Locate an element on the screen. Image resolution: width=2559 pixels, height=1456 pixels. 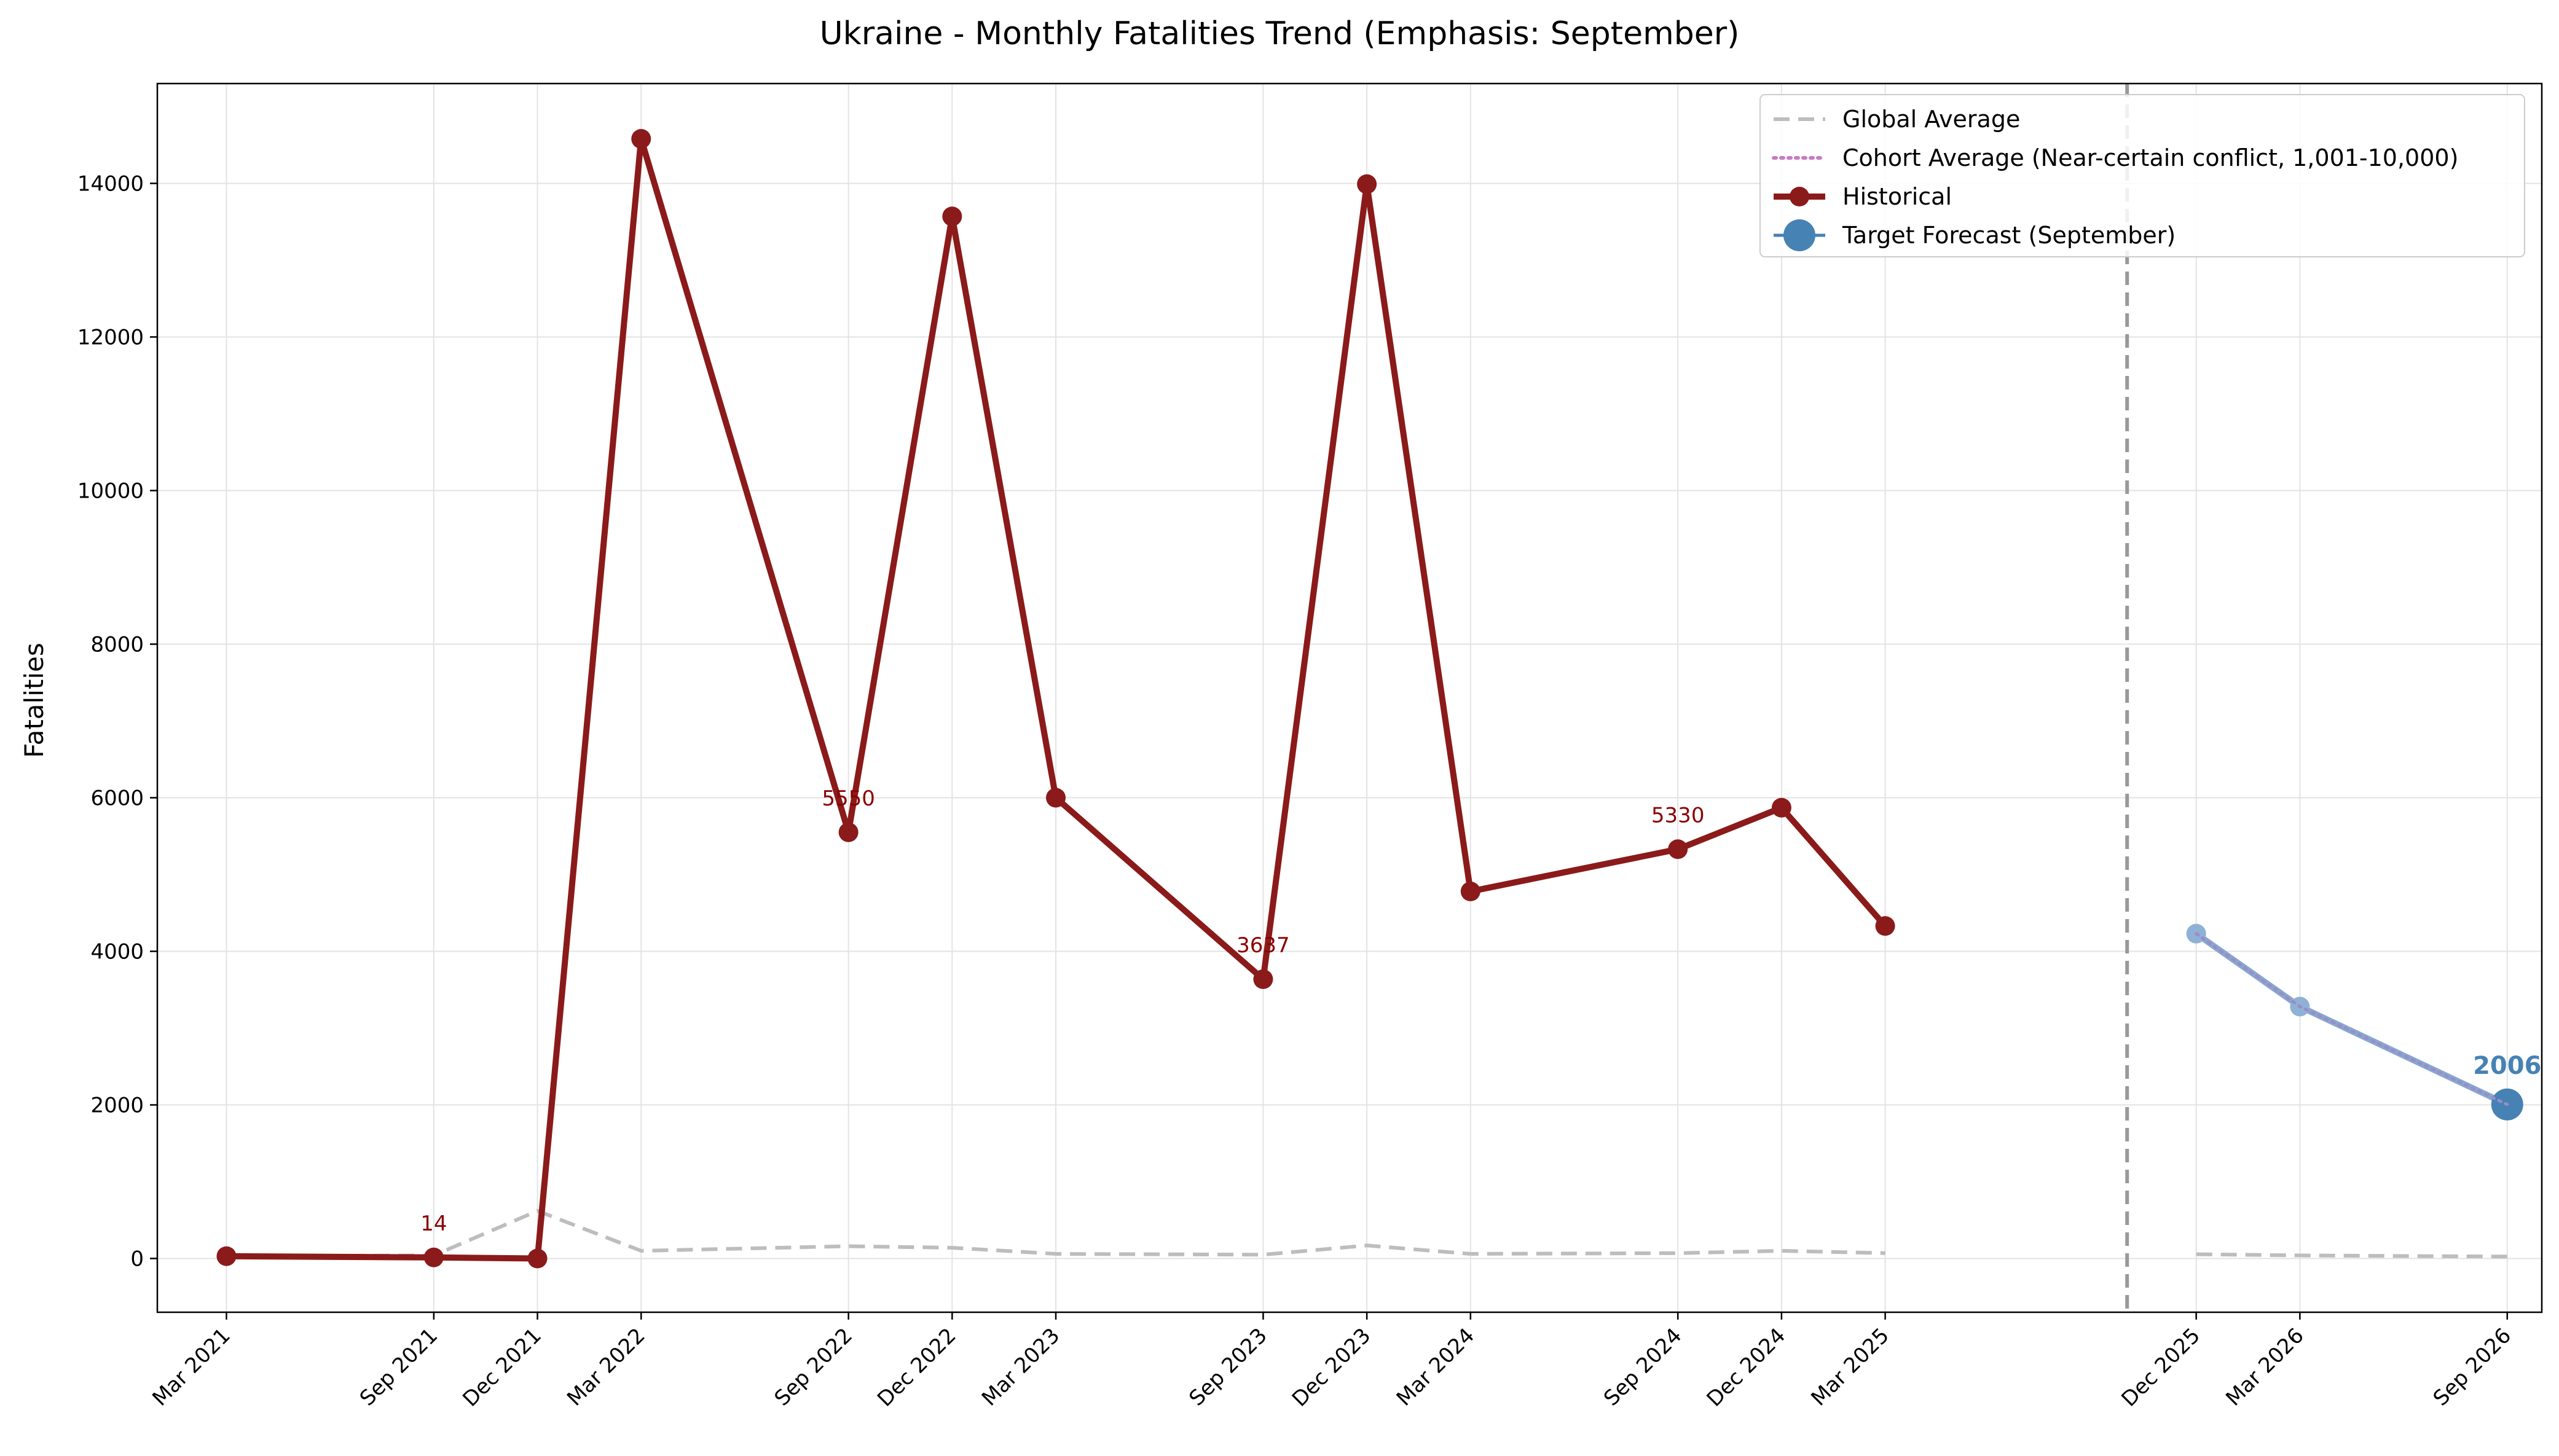
y-tick-label: 8000 is located at coordinates (117, 645).